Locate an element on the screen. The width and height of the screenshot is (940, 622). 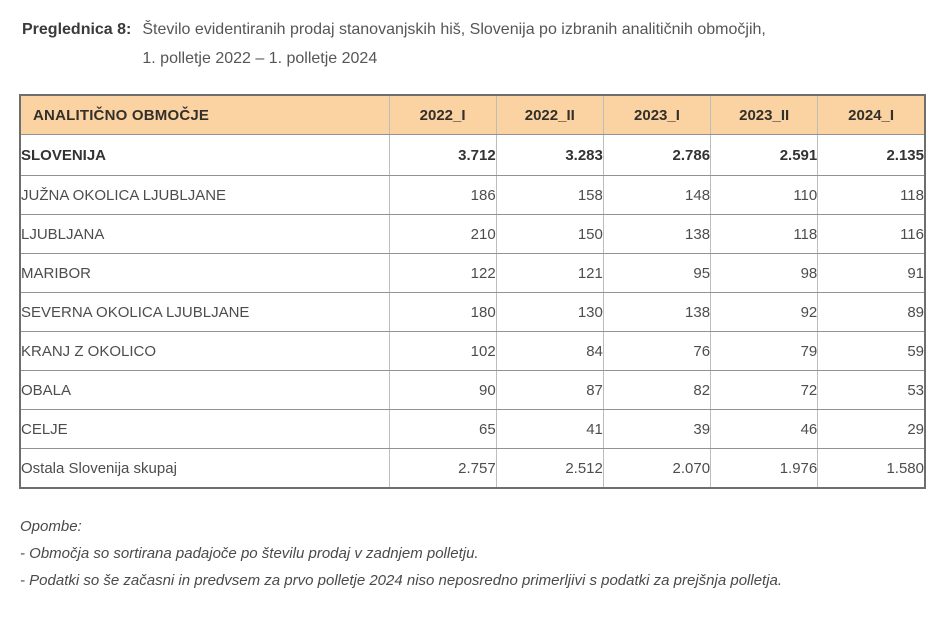
value-cell: 122 is located at coordinates (442, 273).